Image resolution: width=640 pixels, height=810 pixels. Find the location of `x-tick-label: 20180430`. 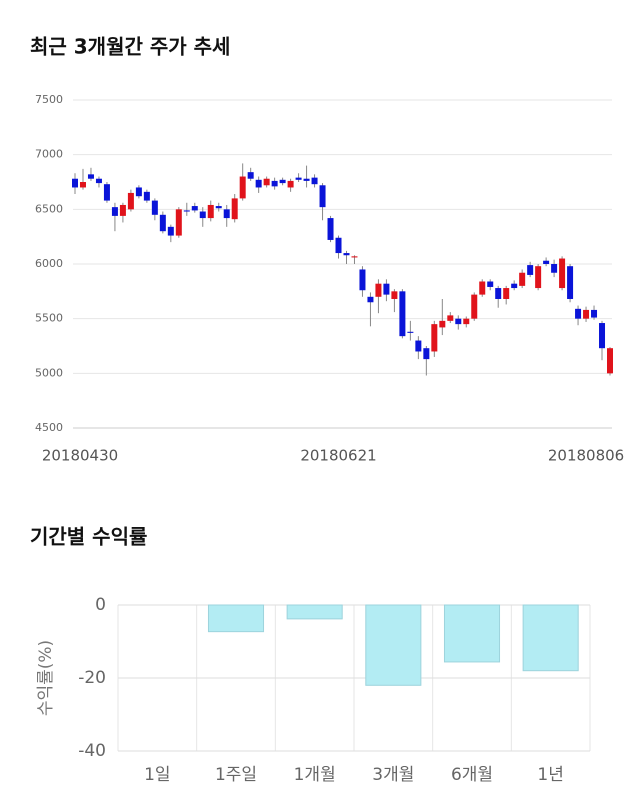

x-tick-label: 20180430 is located at coordinates (80, 456).